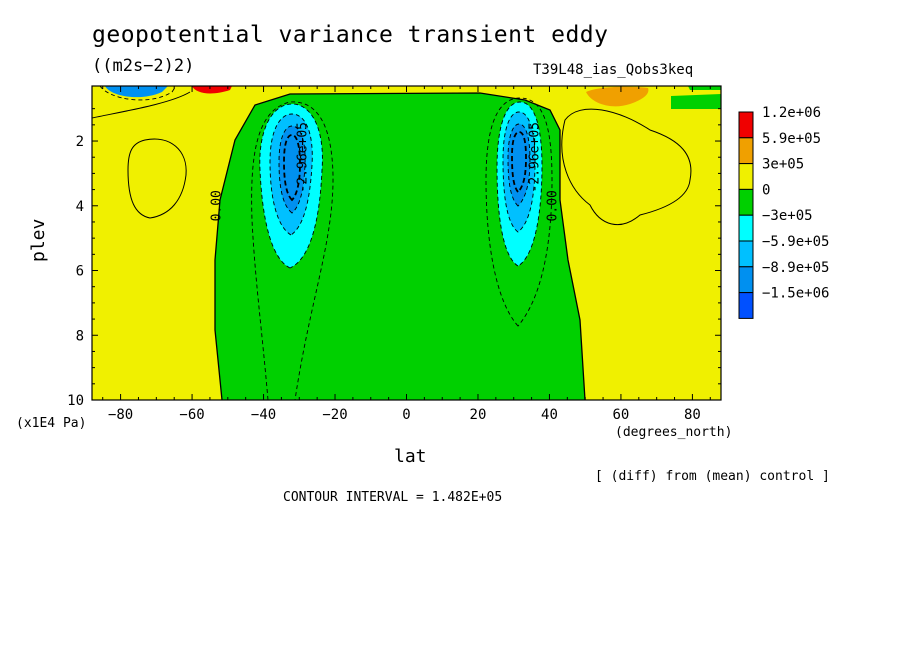 The width and height of the screenshot is (904, 654). What do you see at coordinates (617, 96) in the screenshot?
I see `orange-top-region` at bounding box center [617, 96].